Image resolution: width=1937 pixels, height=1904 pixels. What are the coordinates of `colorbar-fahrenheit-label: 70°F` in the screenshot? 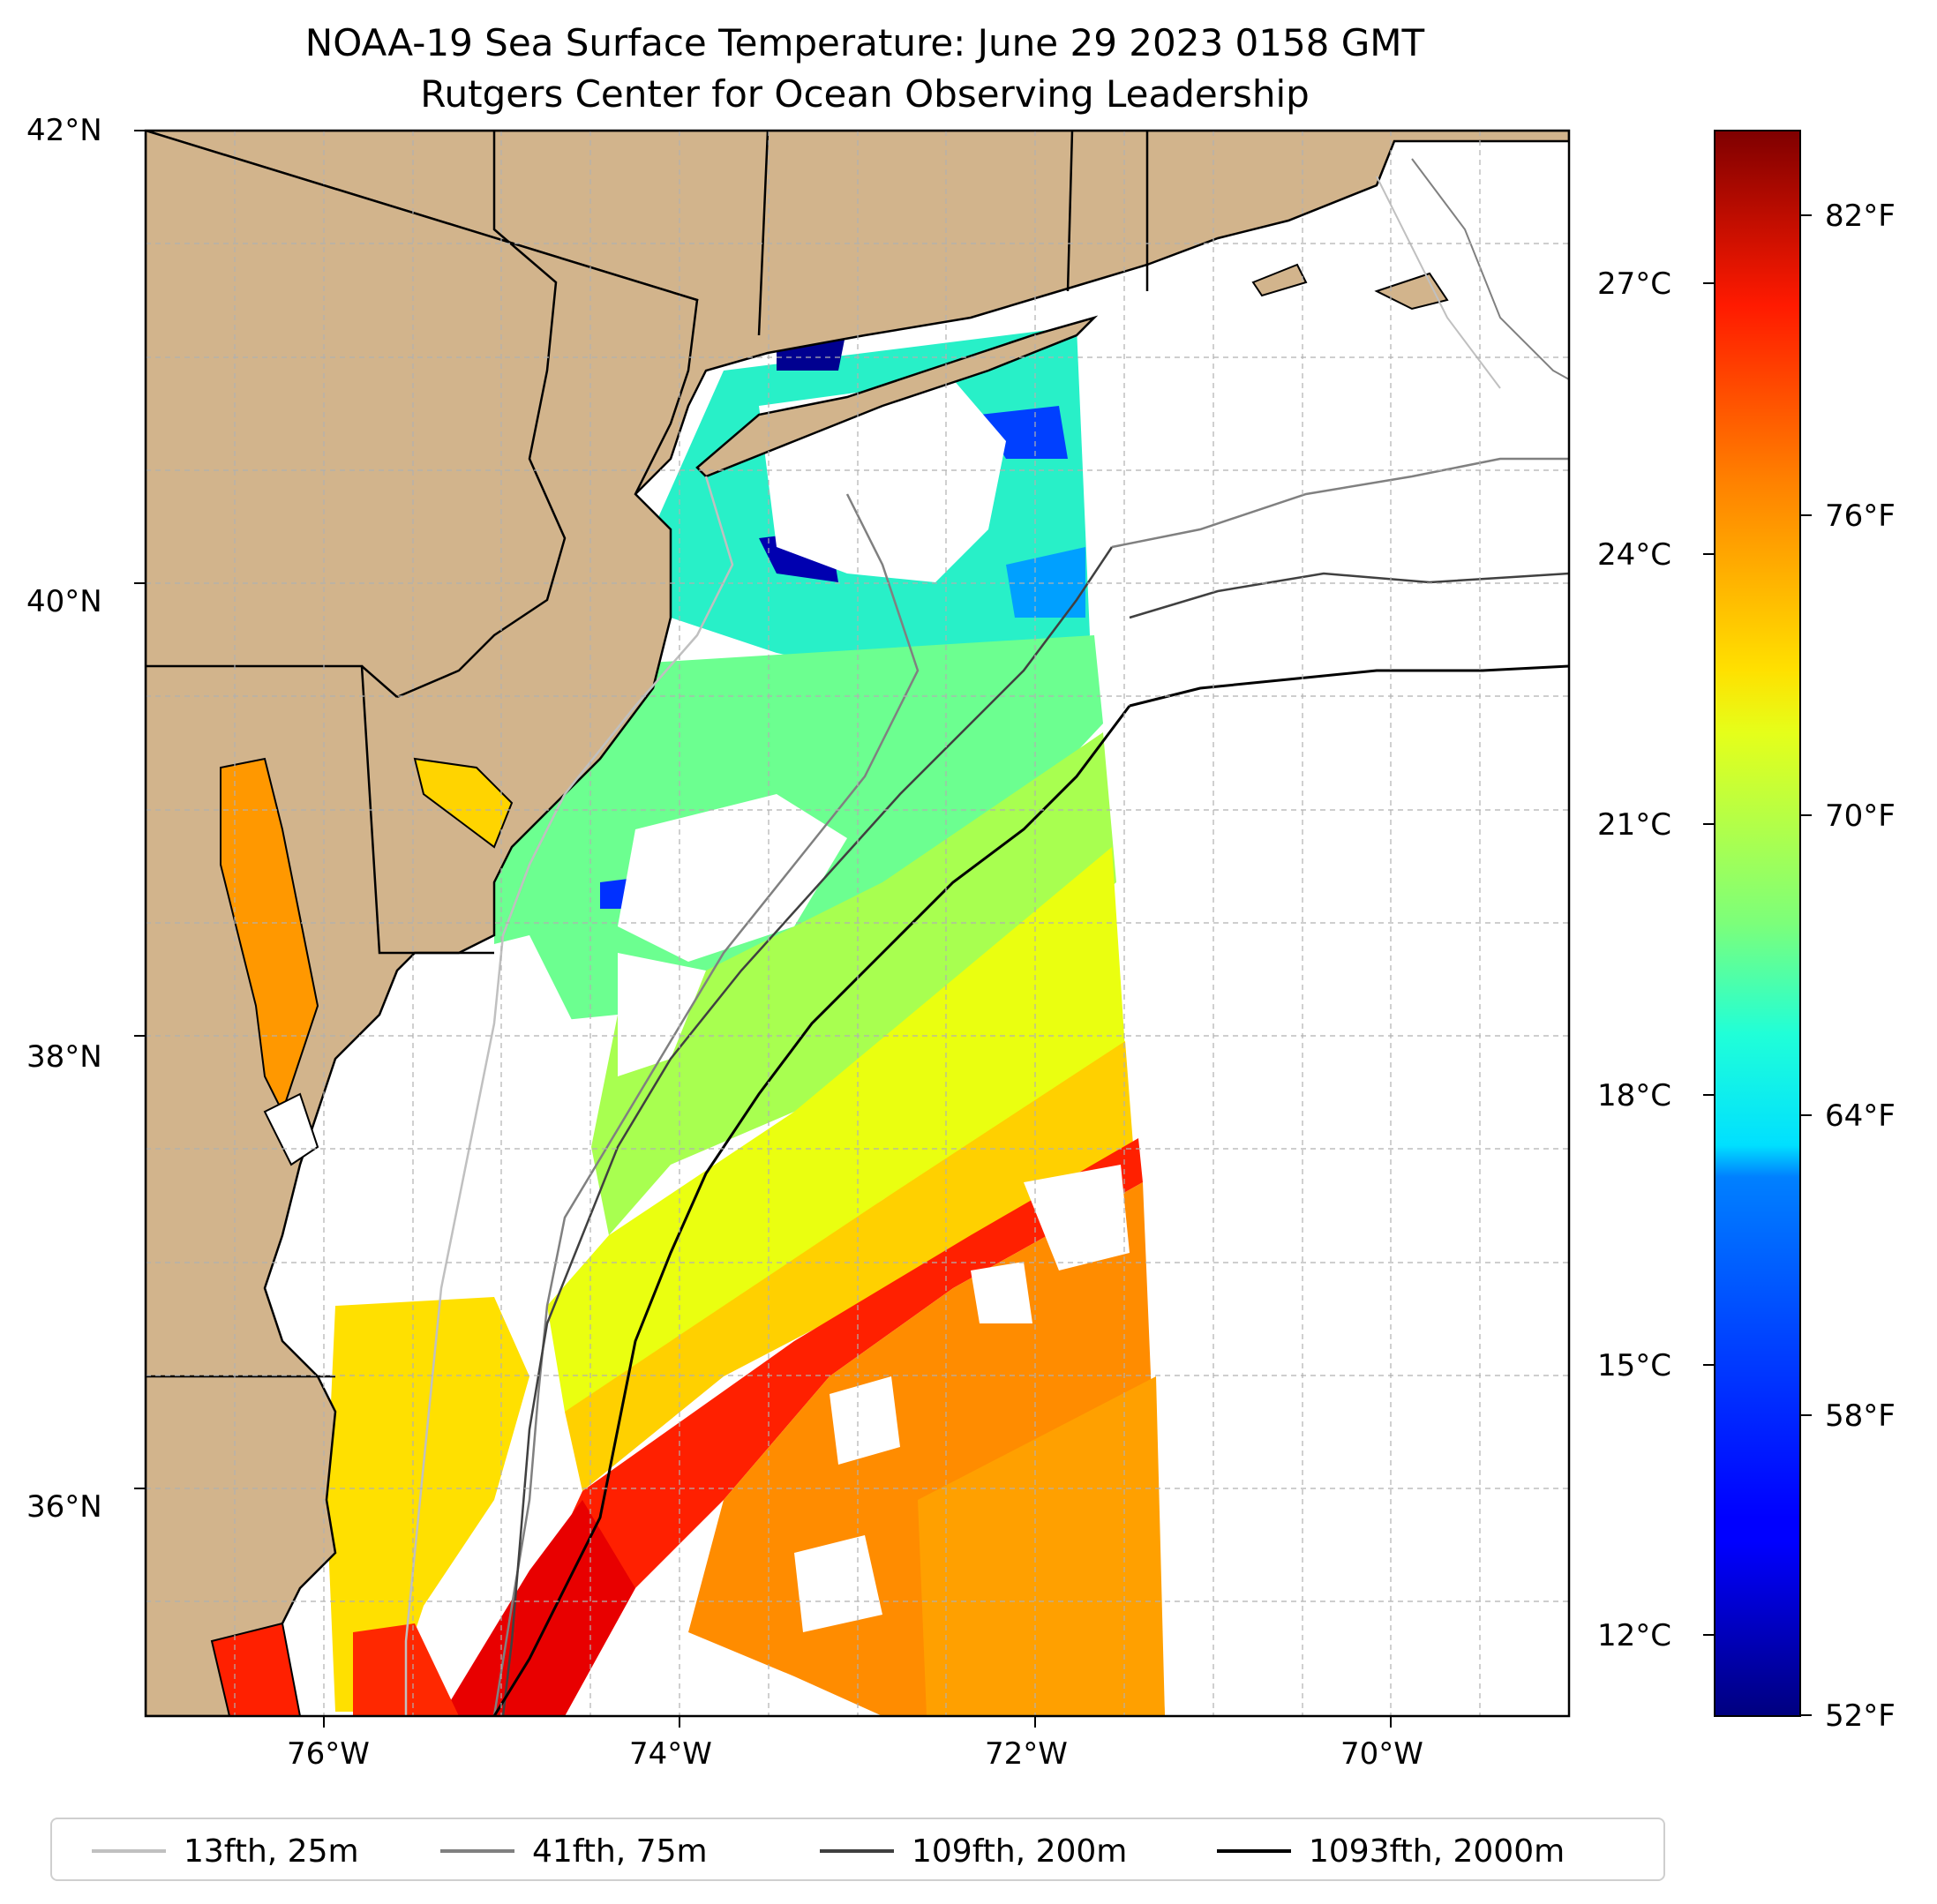 It's located at (1860, 816).